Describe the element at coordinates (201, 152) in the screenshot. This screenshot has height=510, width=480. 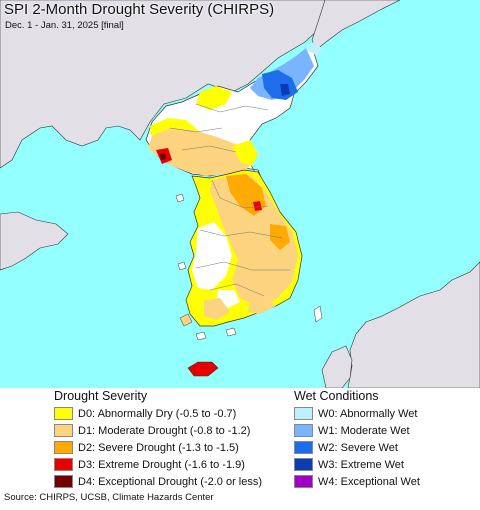
I see `nk-d1-central` at that location.